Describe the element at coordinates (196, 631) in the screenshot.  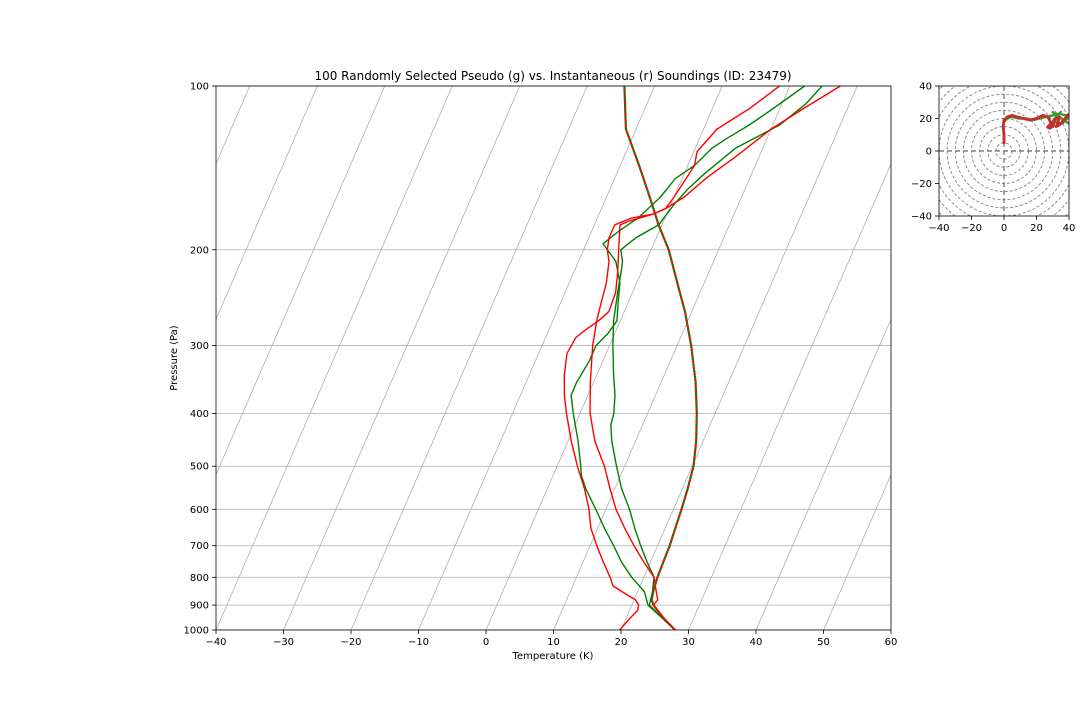
I see `y-tick-label: 1000` at that location.